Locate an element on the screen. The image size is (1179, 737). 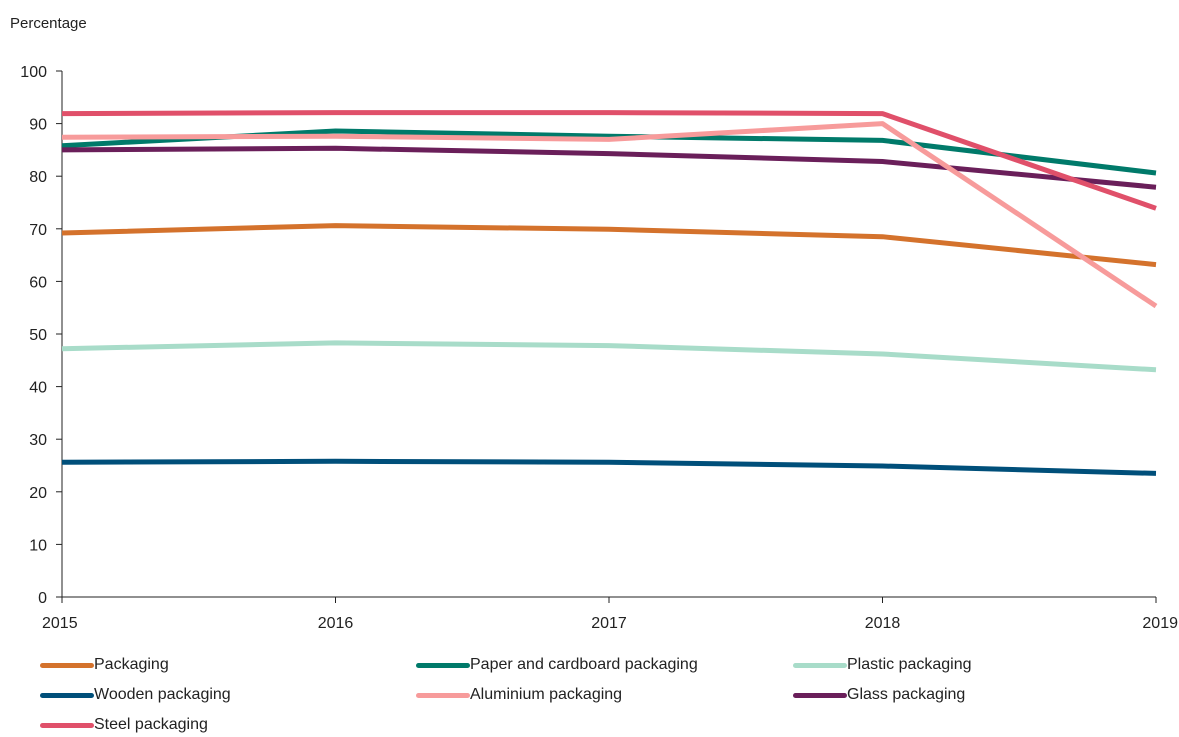
y-tick-label: 90 is located at coordinates (38, 125).